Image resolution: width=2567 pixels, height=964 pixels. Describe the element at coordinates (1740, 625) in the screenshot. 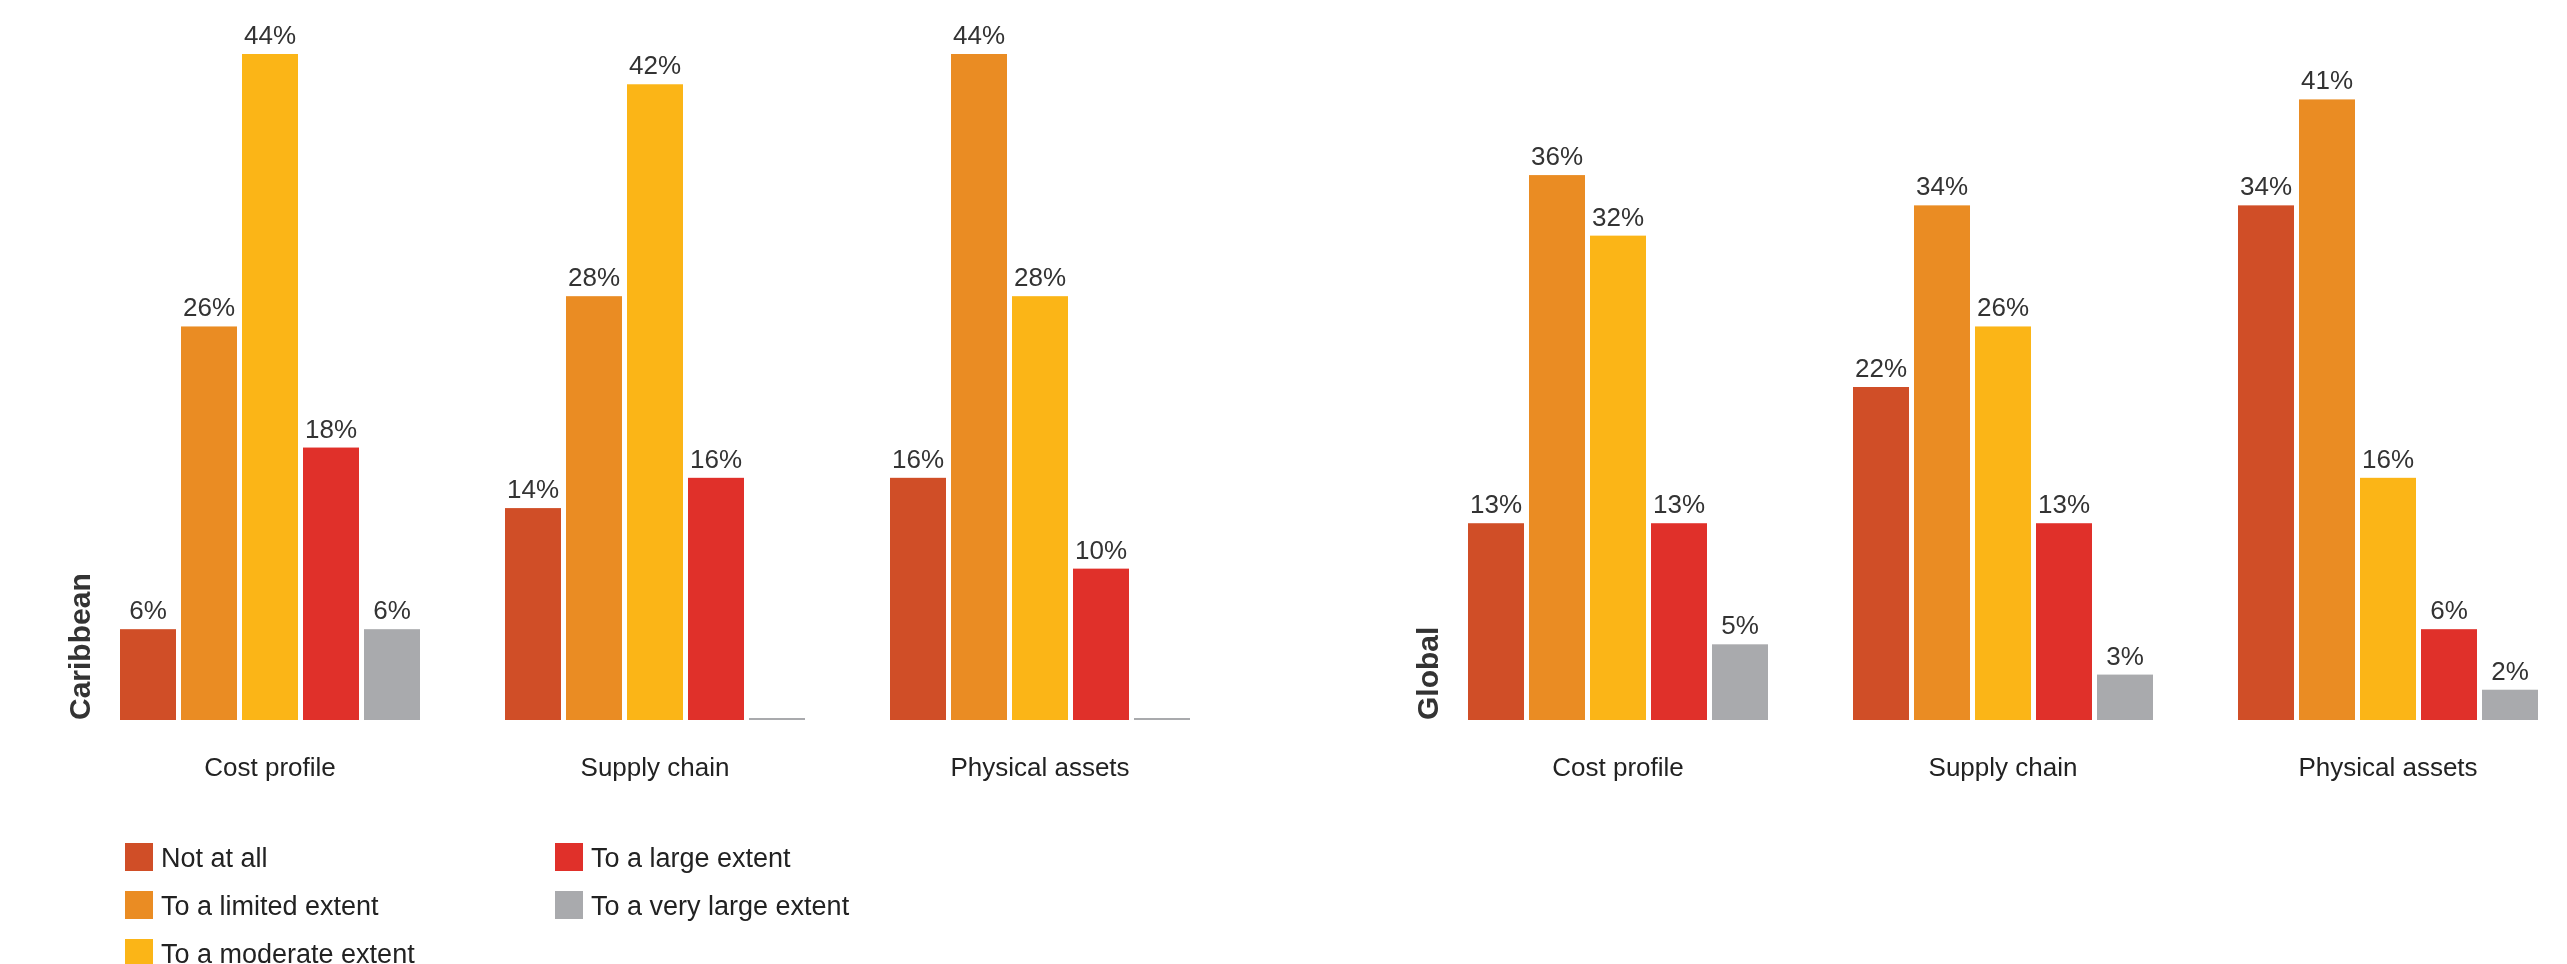

I see `data-label: 5%` at that location.